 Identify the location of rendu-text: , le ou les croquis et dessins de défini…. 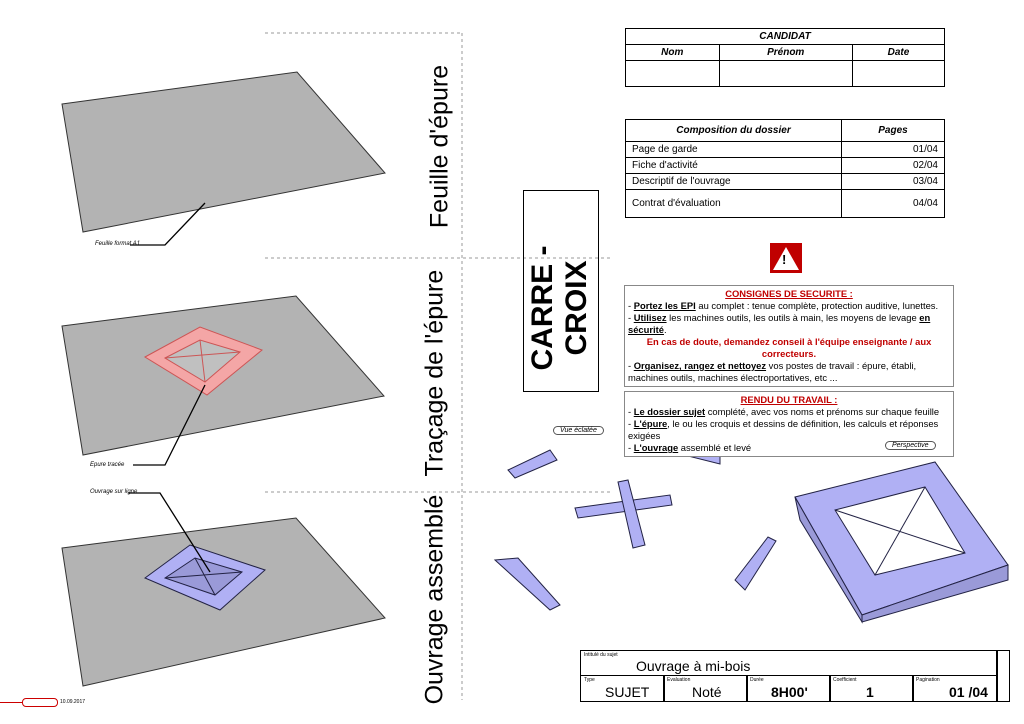
(783, 429).